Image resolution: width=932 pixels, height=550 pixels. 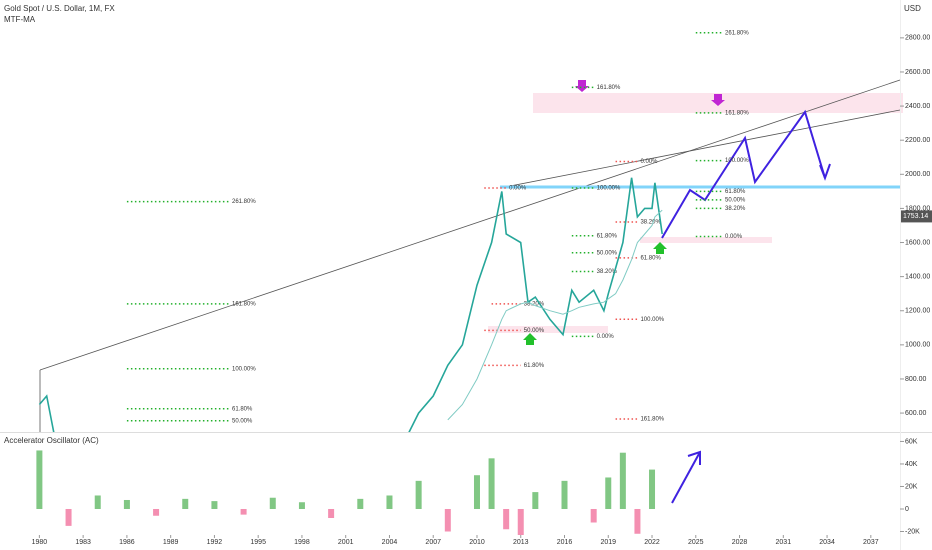 What do you see at coordinates (696, 542) in the screenshot?
I see `x-tick-label: 2025` at bounding box center [696, 542].